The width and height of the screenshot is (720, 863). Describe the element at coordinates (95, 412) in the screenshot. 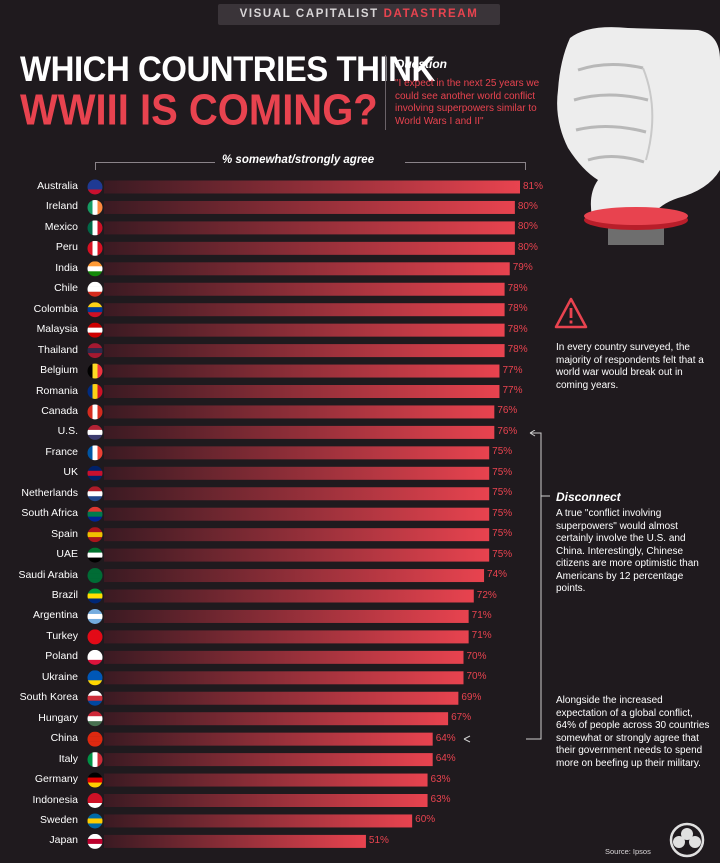

I see `canada-flag-icon` at that location.